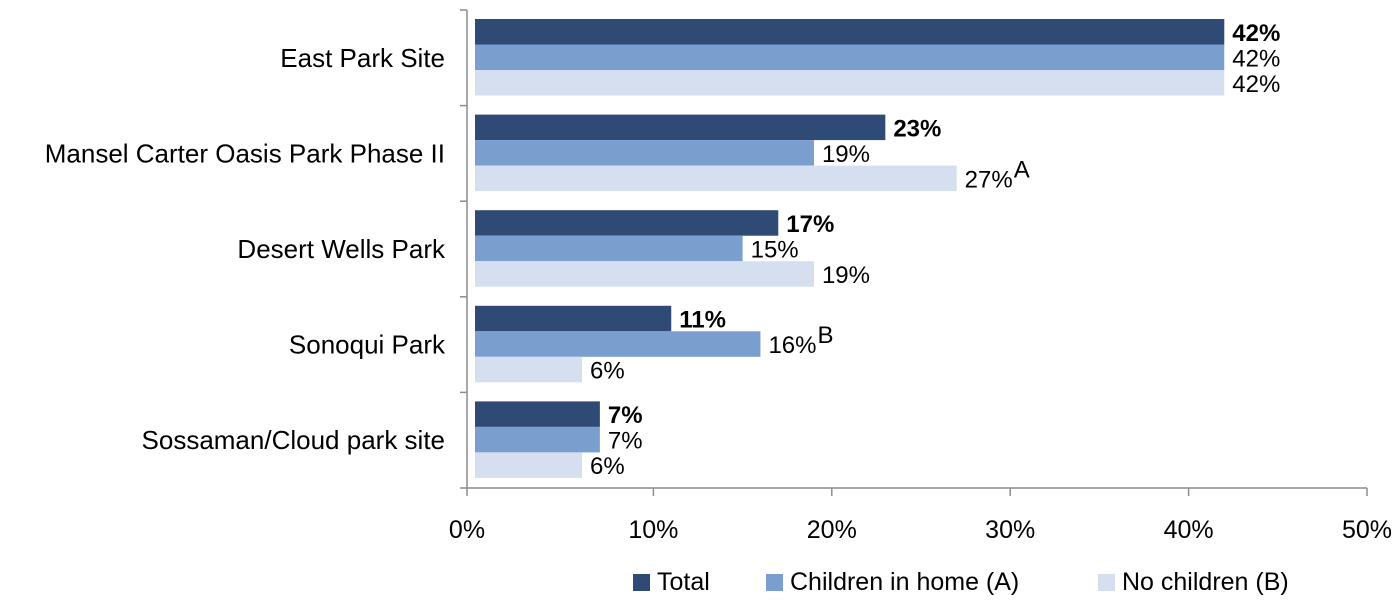 The width and height of the screenshot is (1399, 602). Describe the element at coordinates (1367, 530) in the screenshot. I see `x-tick-label: 50%` at that location.